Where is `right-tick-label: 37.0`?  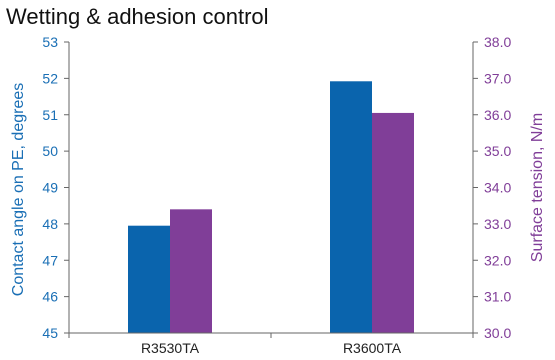
right-tick-label: 37.0 is located at coordinates (497, 78).